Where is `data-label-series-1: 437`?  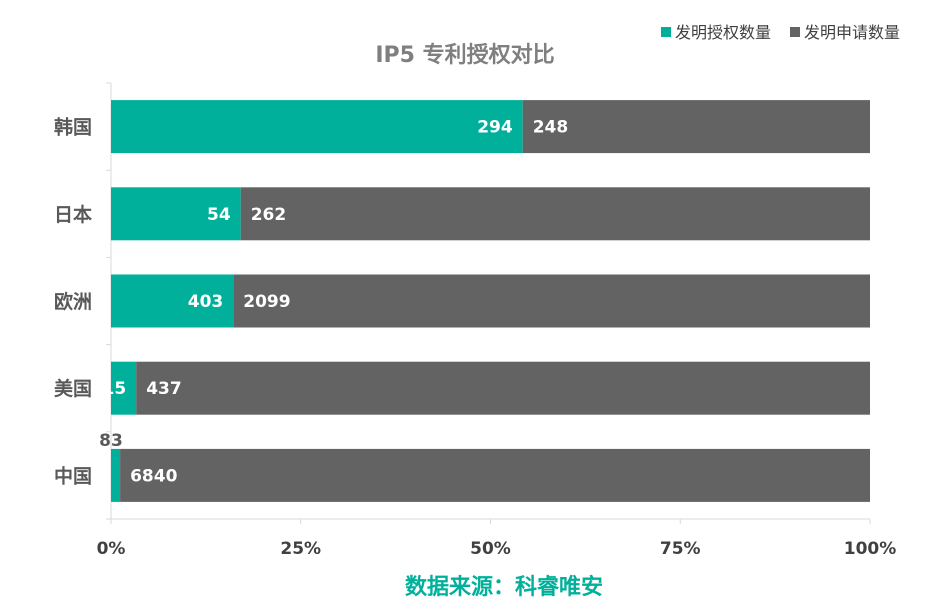
data-label-series-1: 437 is located at coordinates (164, 389).